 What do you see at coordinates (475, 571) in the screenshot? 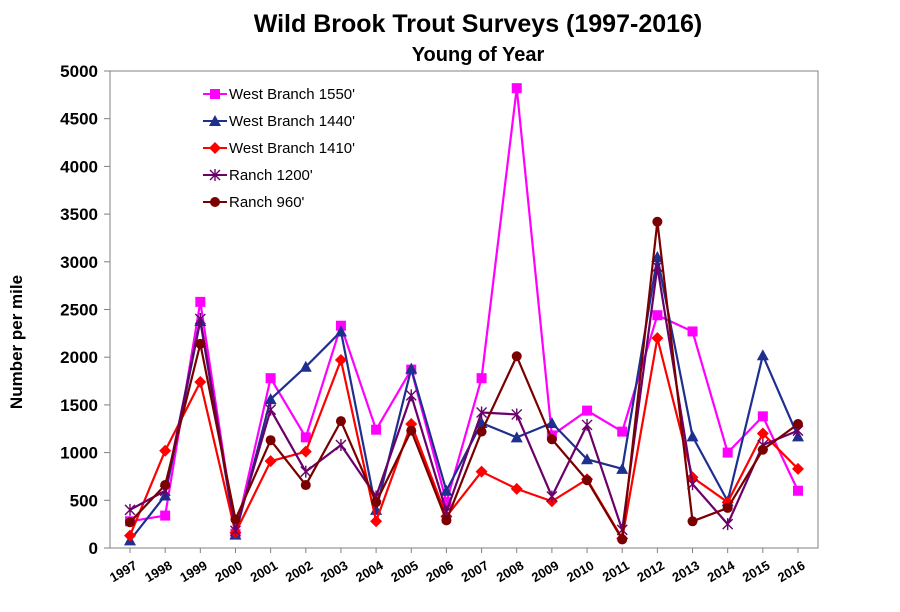
I see `x-tick-label: 2007` at bounding box center [475, 571].